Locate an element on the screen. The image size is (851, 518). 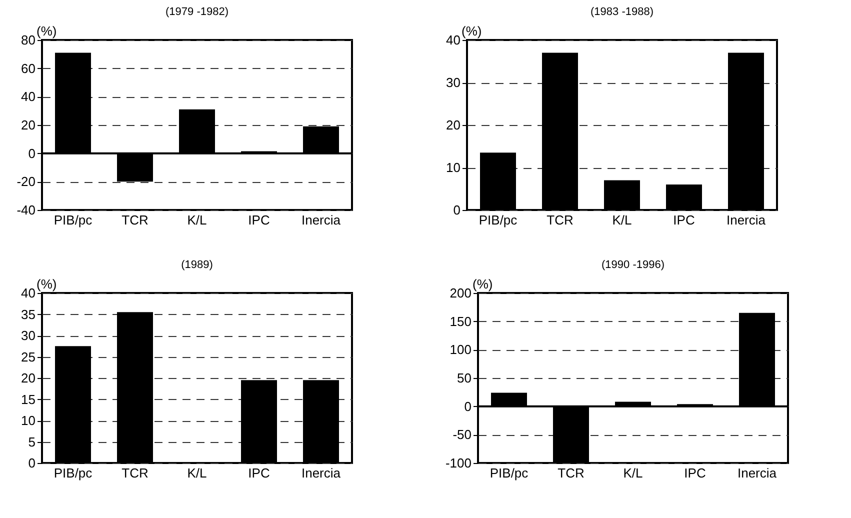
y-tick-label: 5 is located at coordinates (32, 442).